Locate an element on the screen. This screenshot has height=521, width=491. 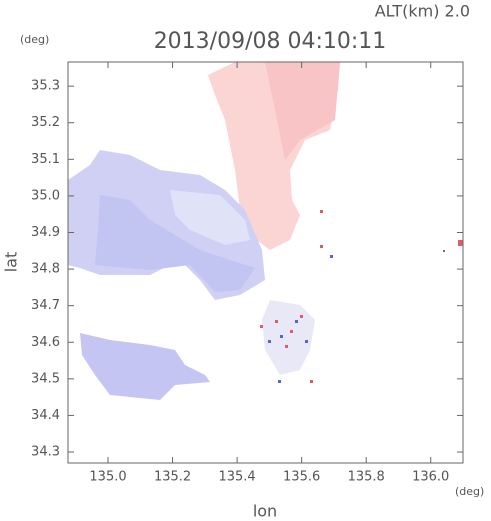
x-tick-label: 135.0 is located at coordinates (107, 477).